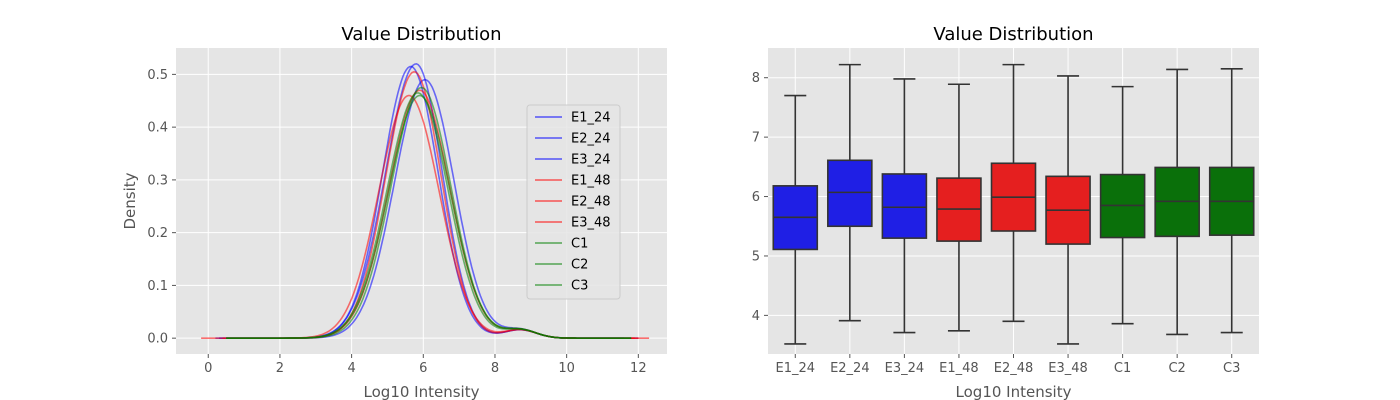  I want to click on x-tick-label: 10, so click(566, 368).